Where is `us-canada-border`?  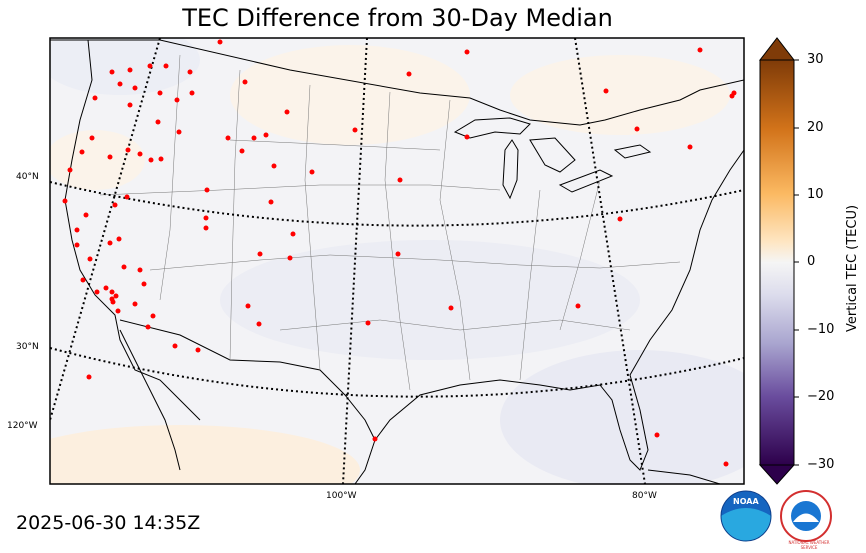
us-canada-border is located at coordinates (397, 82).